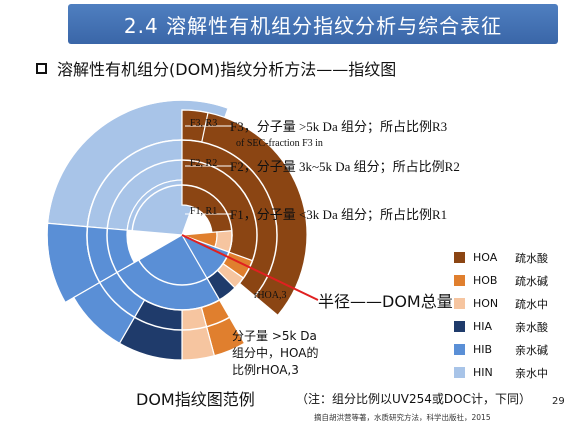 This screenshot has width=576, height=432. I want to click on radius-label: 半径——DOM总量, so click(385, 300).